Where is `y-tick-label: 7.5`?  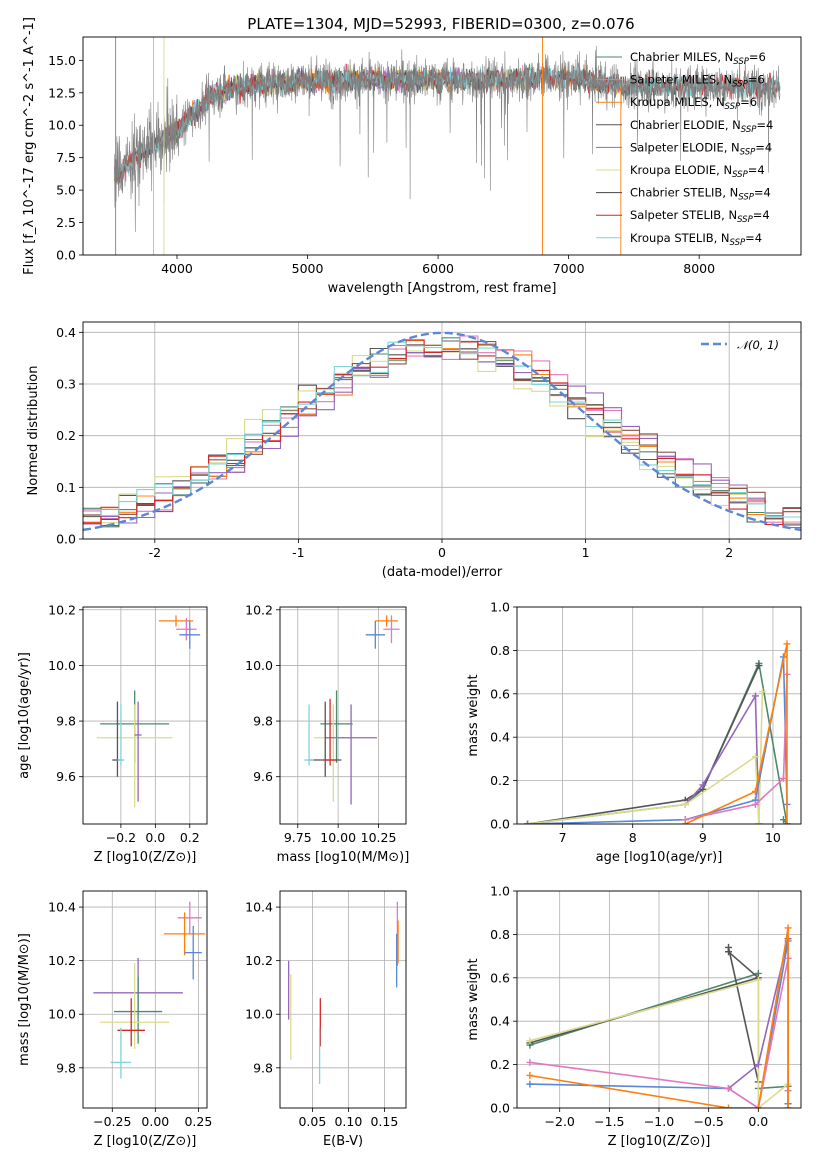 y-tick-label: 7.5 is located at coordinates (66, 157).